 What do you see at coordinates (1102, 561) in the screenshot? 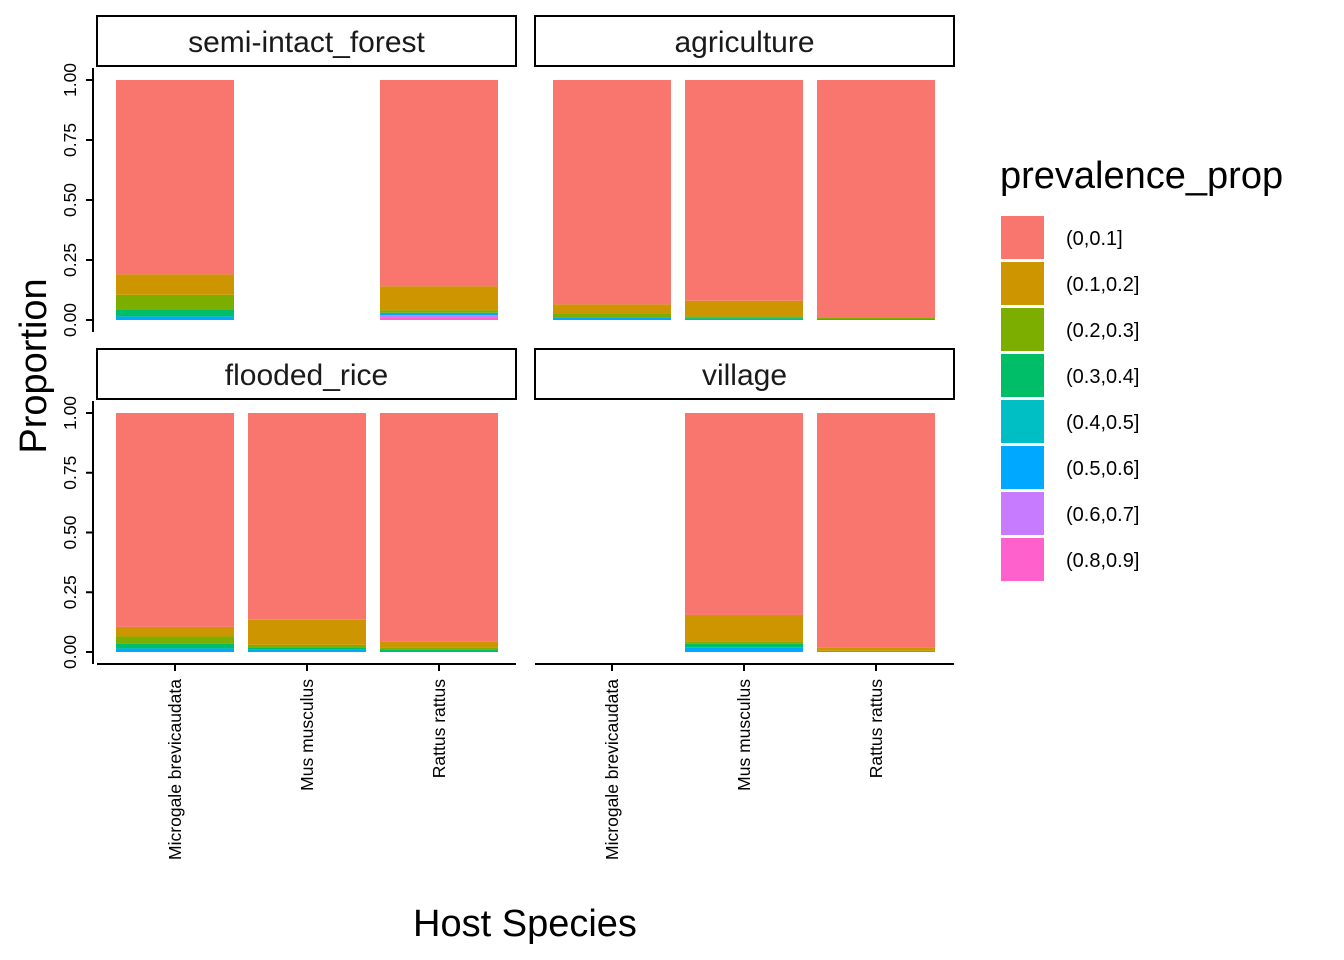
I see `legend-label: (0.8,0.9]` at bounding box center [1102, 561].